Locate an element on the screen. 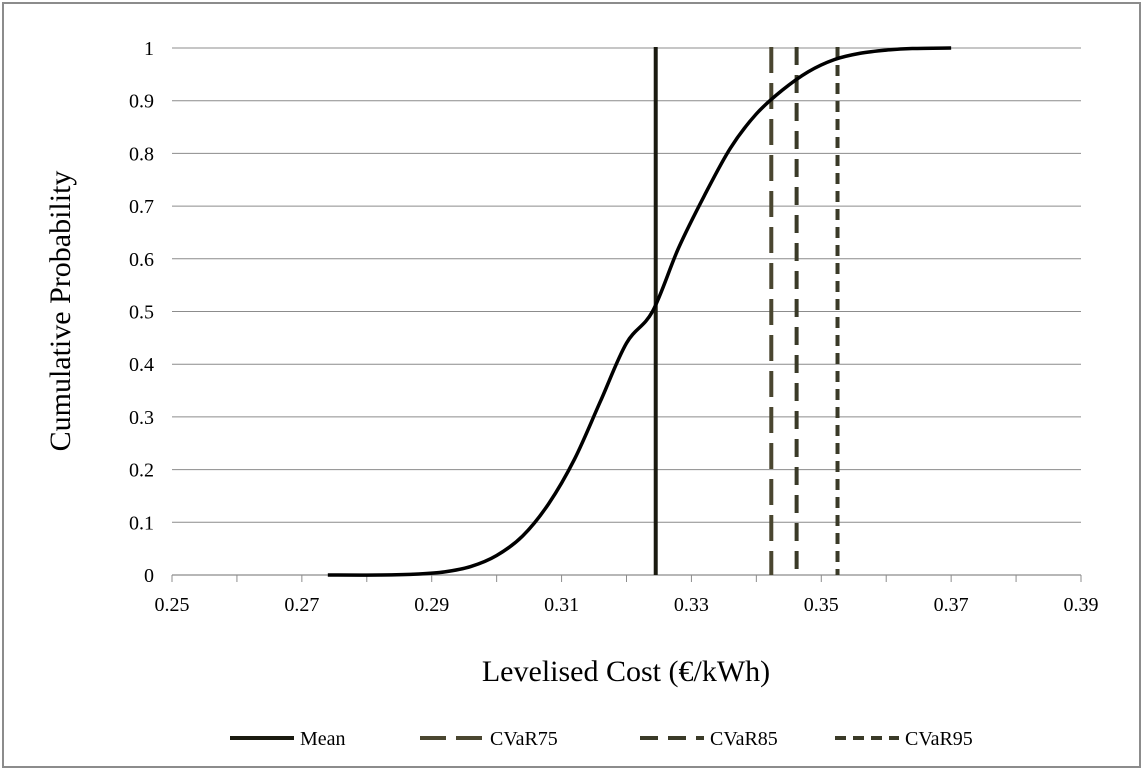 The image size is (1145, 772). y-tick-label: 1 is located at coordinates (149, 49).